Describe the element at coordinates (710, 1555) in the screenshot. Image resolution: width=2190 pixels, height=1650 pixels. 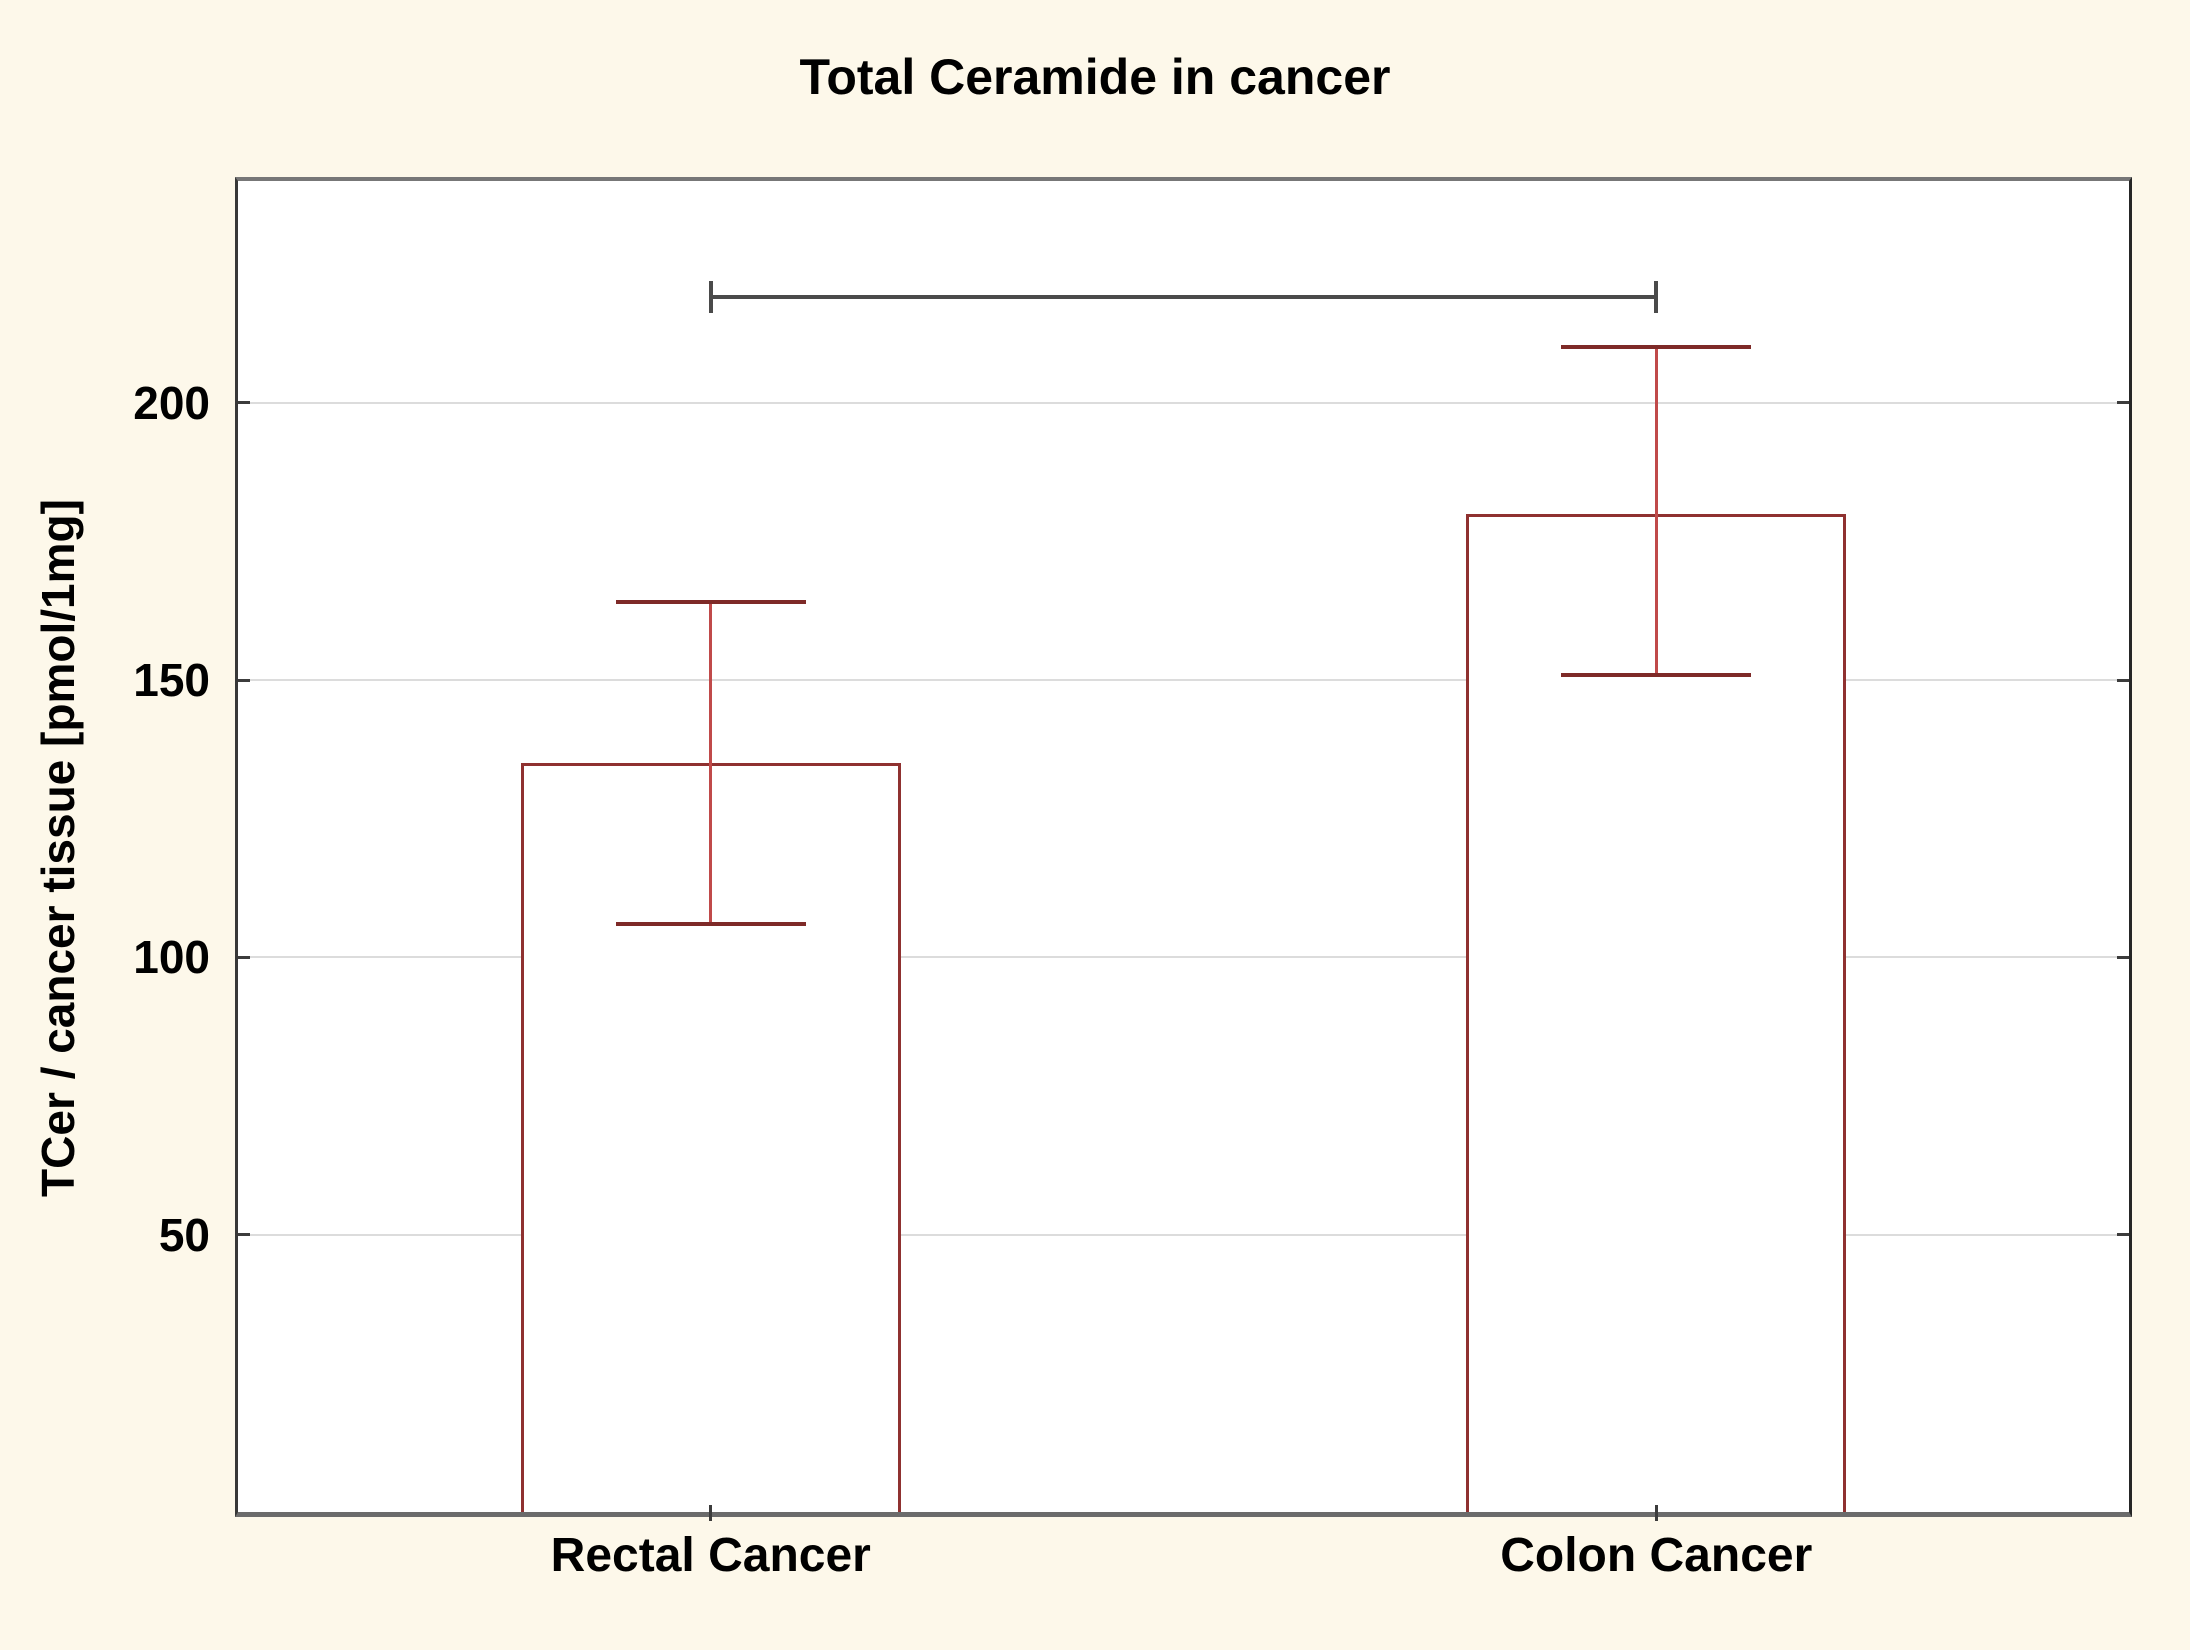
I see `x-axis-category-label: Rectal Cancer` at that location.